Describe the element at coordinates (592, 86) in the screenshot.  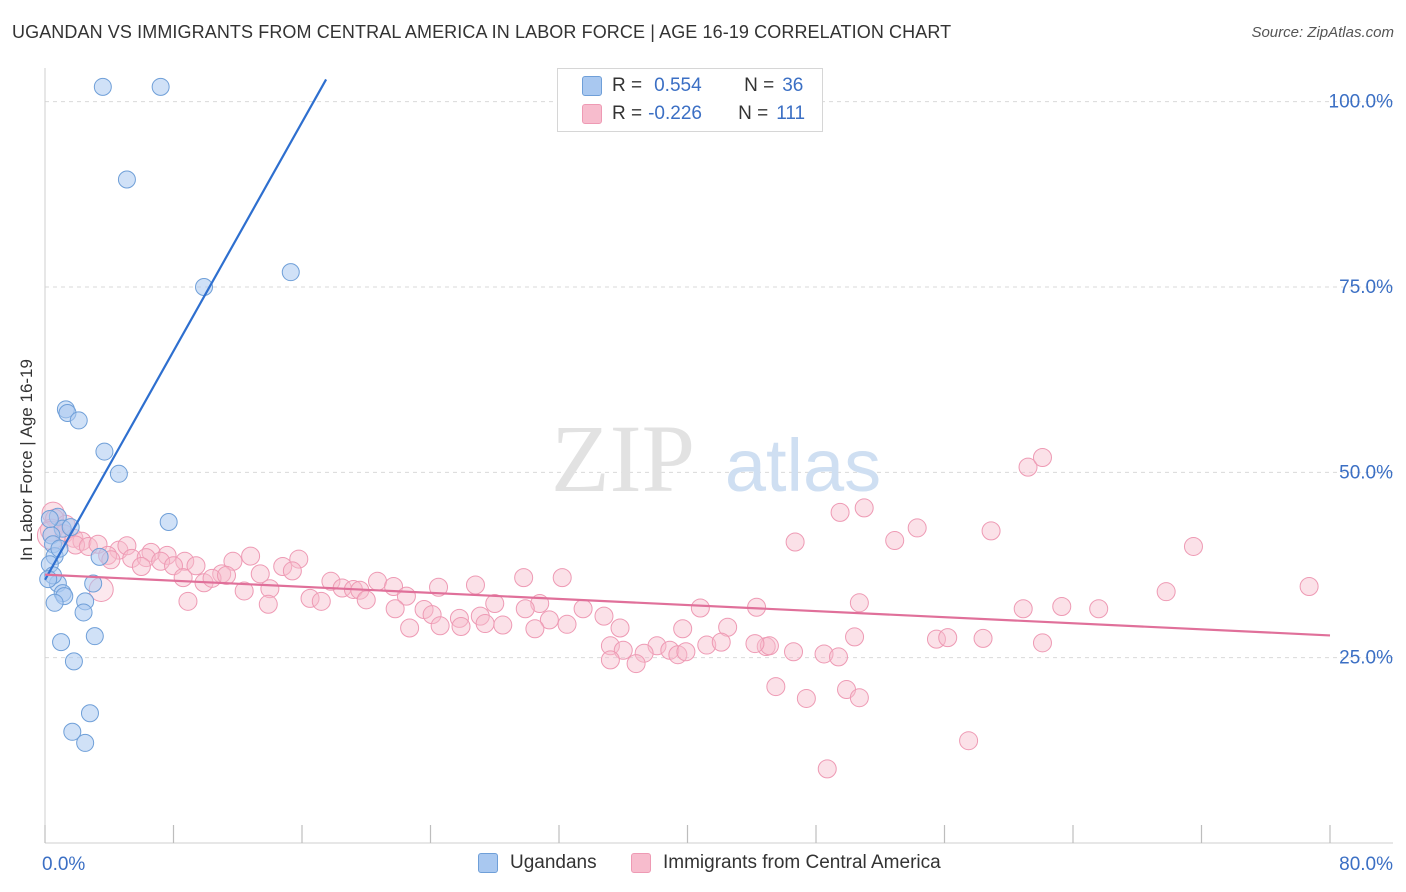
I see `ugandans-swatch` at that location.